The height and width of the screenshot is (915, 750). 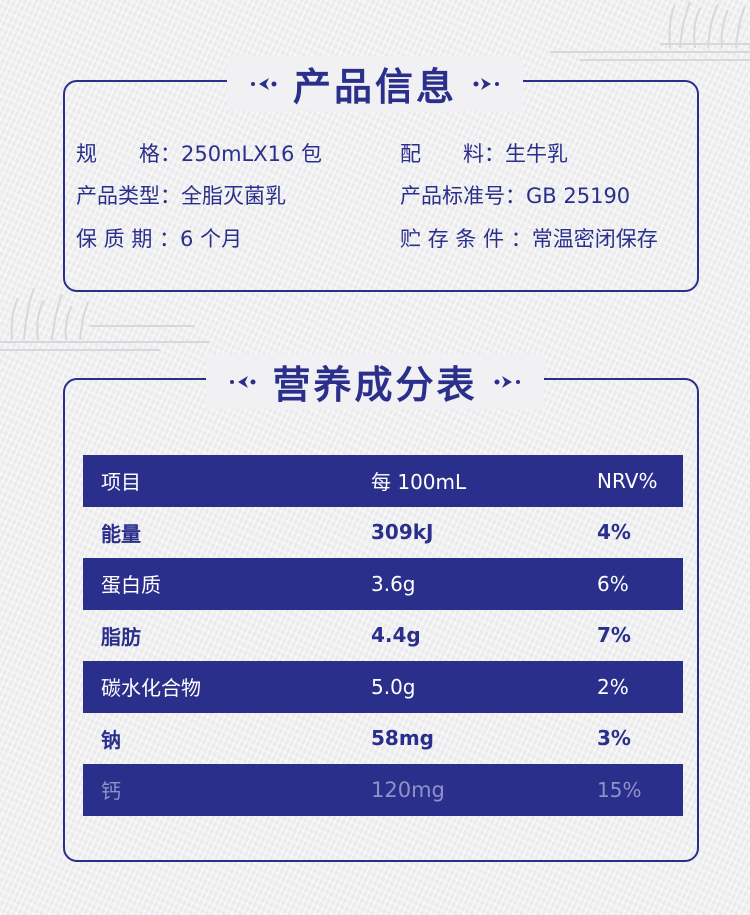 I want to click on type-value: 全脂灭菌乳, so click(x=233, y=196).